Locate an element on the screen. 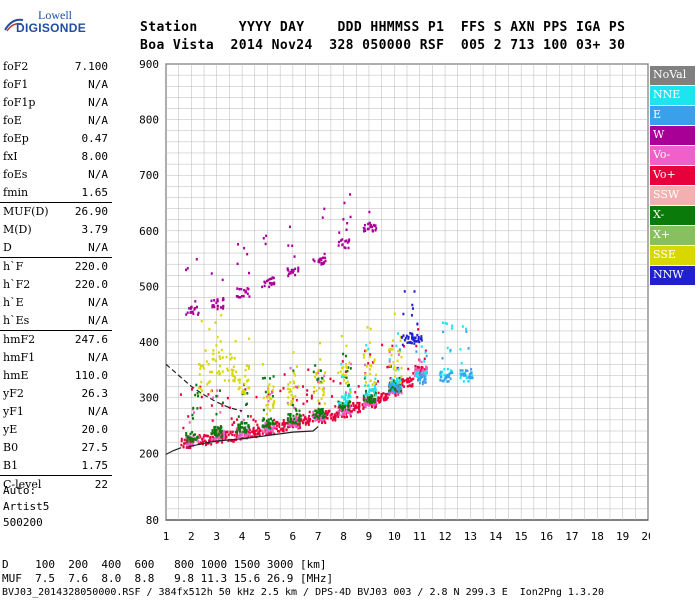  x-tick-label: 15 is located at coordinates (521, 536).